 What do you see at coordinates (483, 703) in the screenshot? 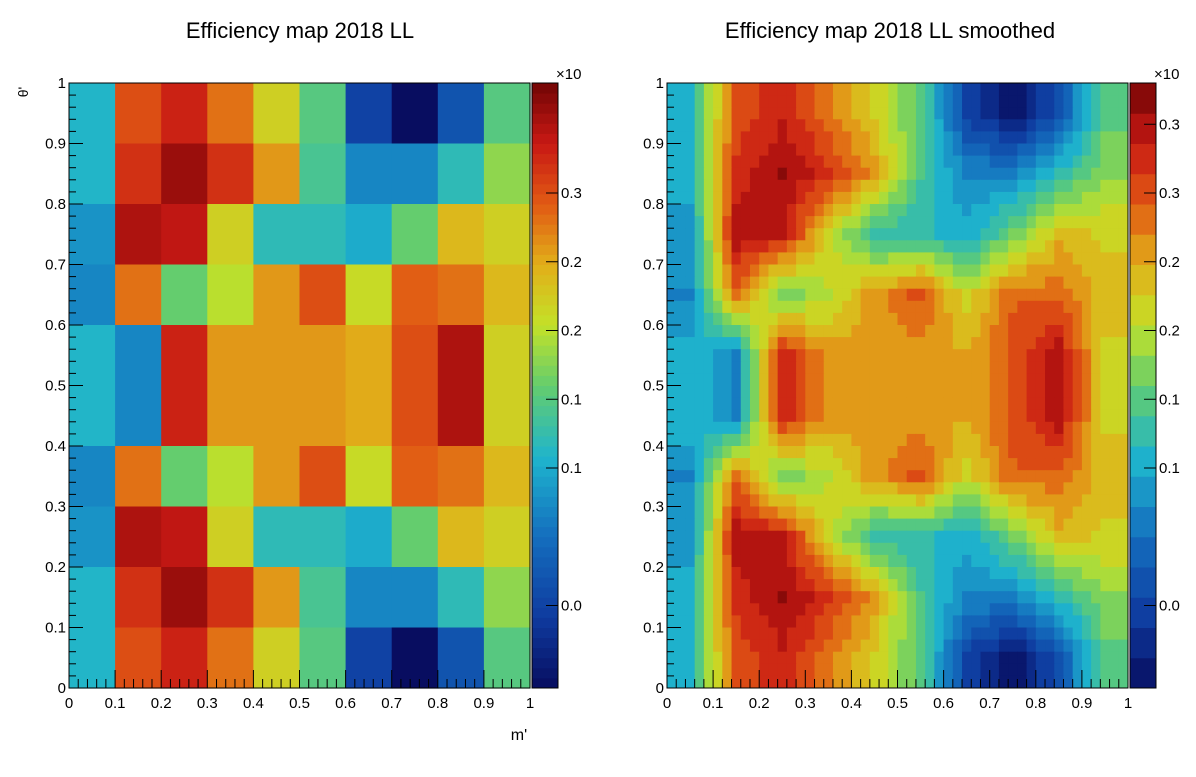
I see `x-tick-label: 0.9` at bounding box center [483, 703].